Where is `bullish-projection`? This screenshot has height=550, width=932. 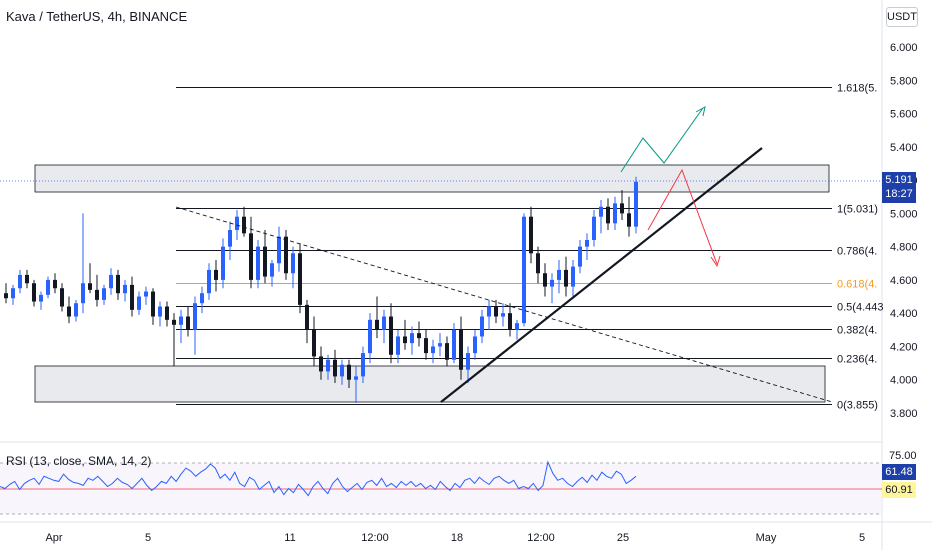
bullish-projection is located at coordinates (662, 140).